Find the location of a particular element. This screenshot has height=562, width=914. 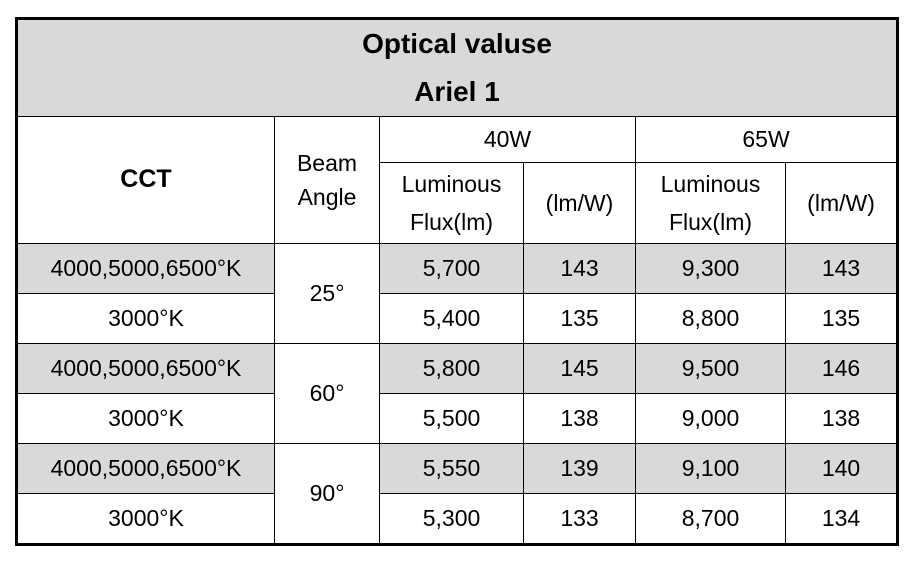

value-cell: 9,300 is located at coordinates (710, 268).